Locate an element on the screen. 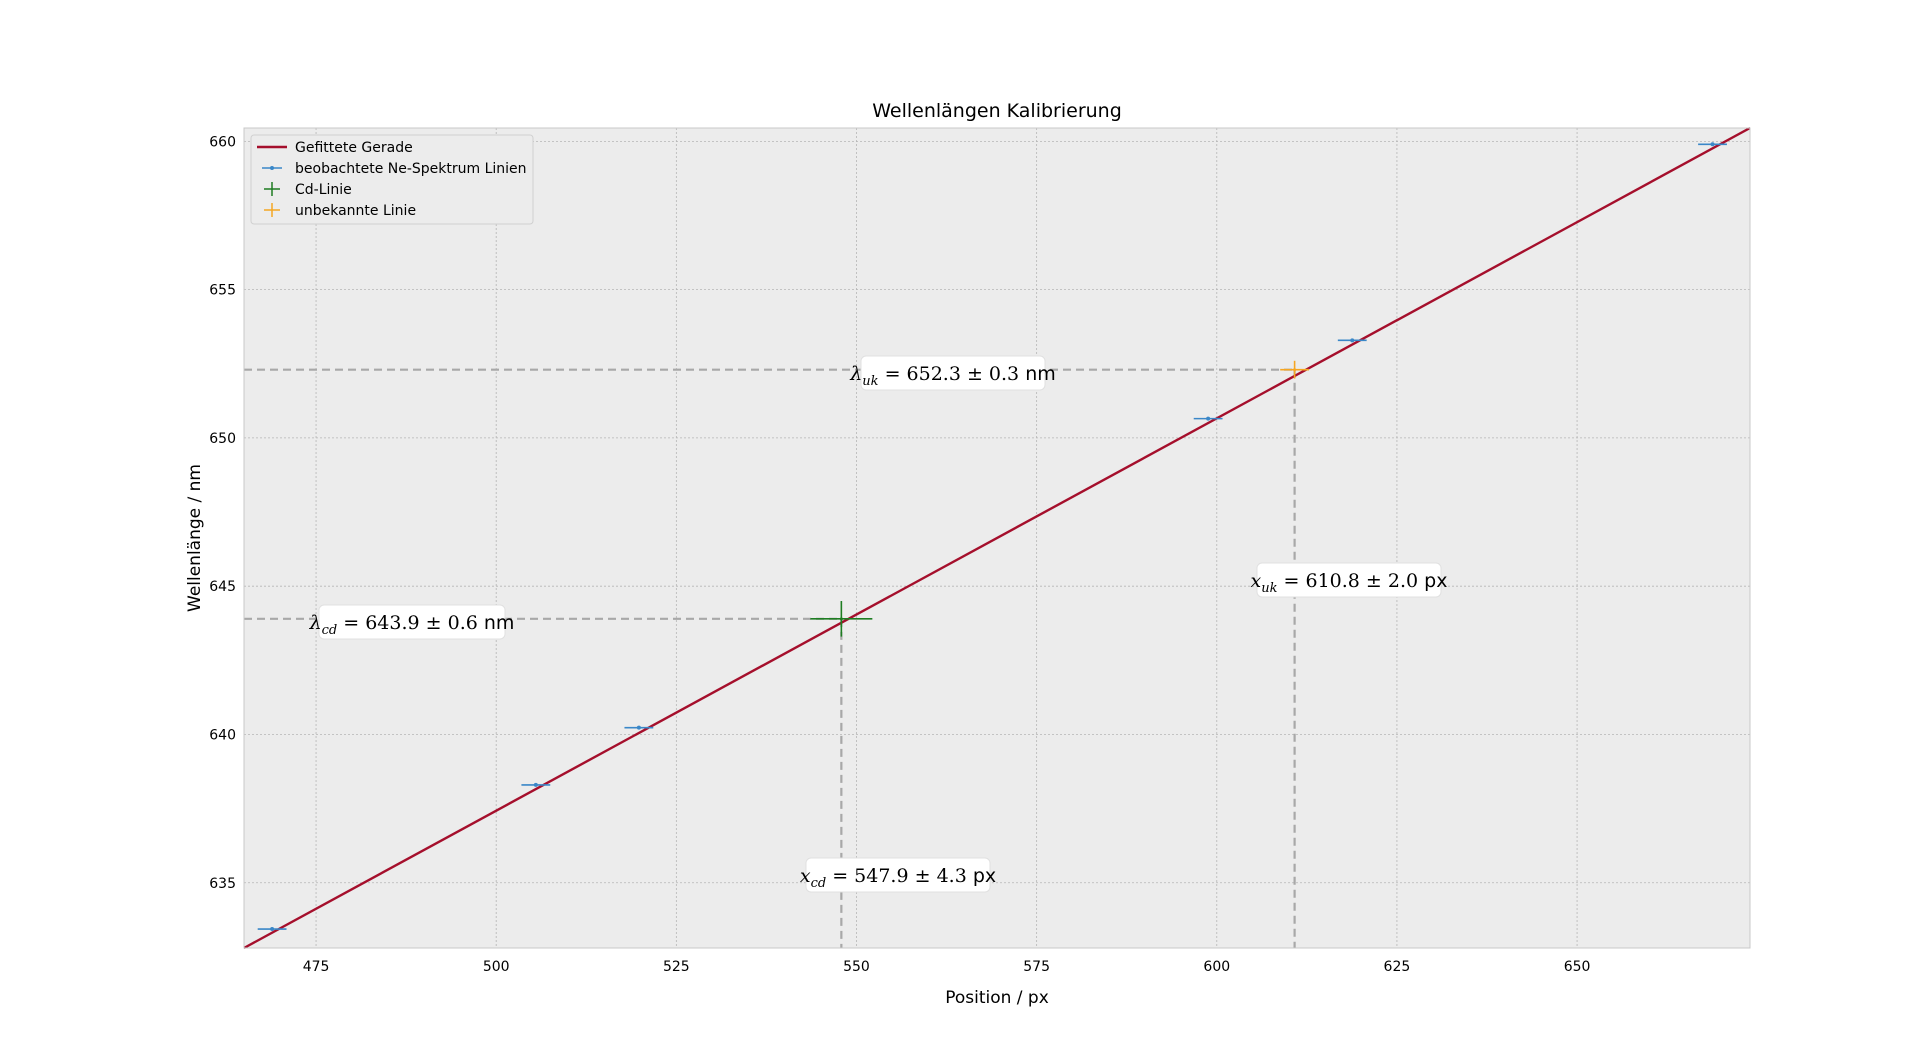 The image size is (1920, 1050). x-cd-annotation: xcd = 547.9 ± 4.3 px is located at coordinates (898, 875).